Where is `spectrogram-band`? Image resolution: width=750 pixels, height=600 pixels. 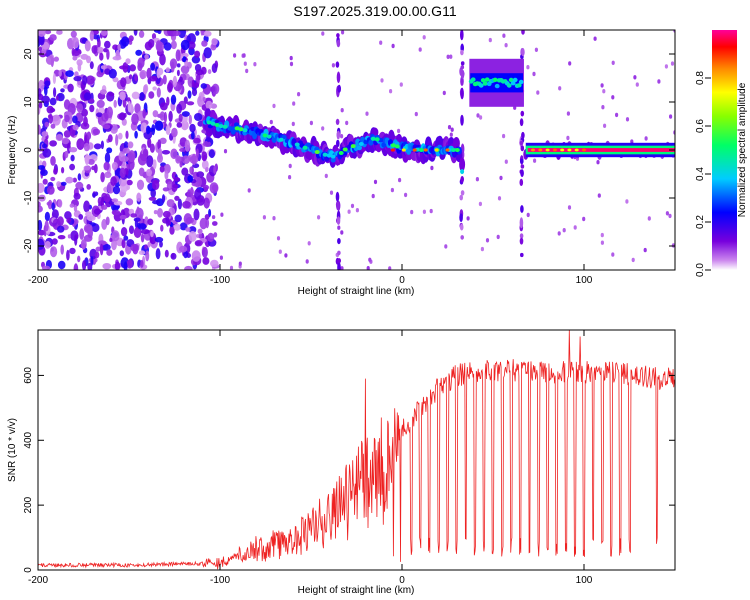 spectrogram-band is located at coordinates (485, 83).